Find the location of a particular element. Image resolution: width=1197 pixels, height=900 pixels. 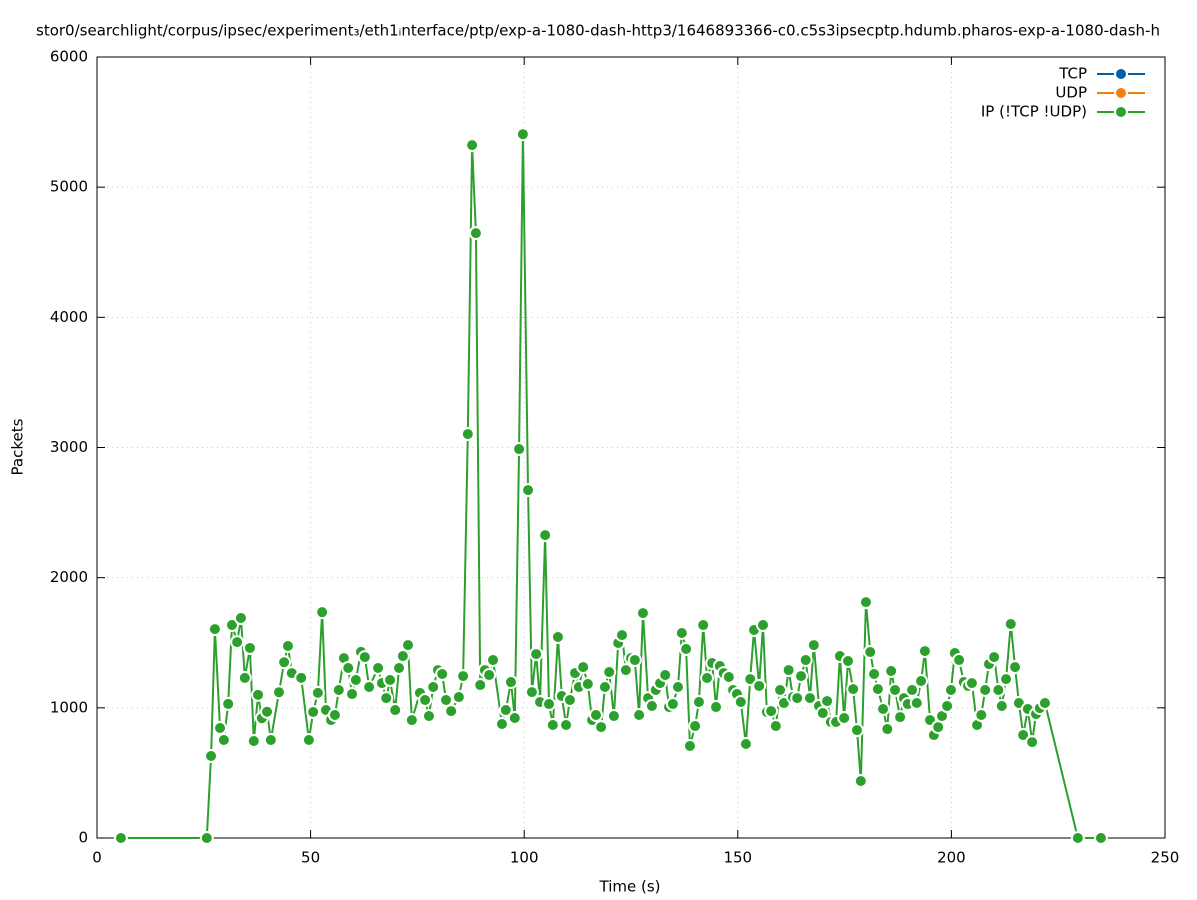

y-tick-label: 3000 is located at coordinates (69, 447).